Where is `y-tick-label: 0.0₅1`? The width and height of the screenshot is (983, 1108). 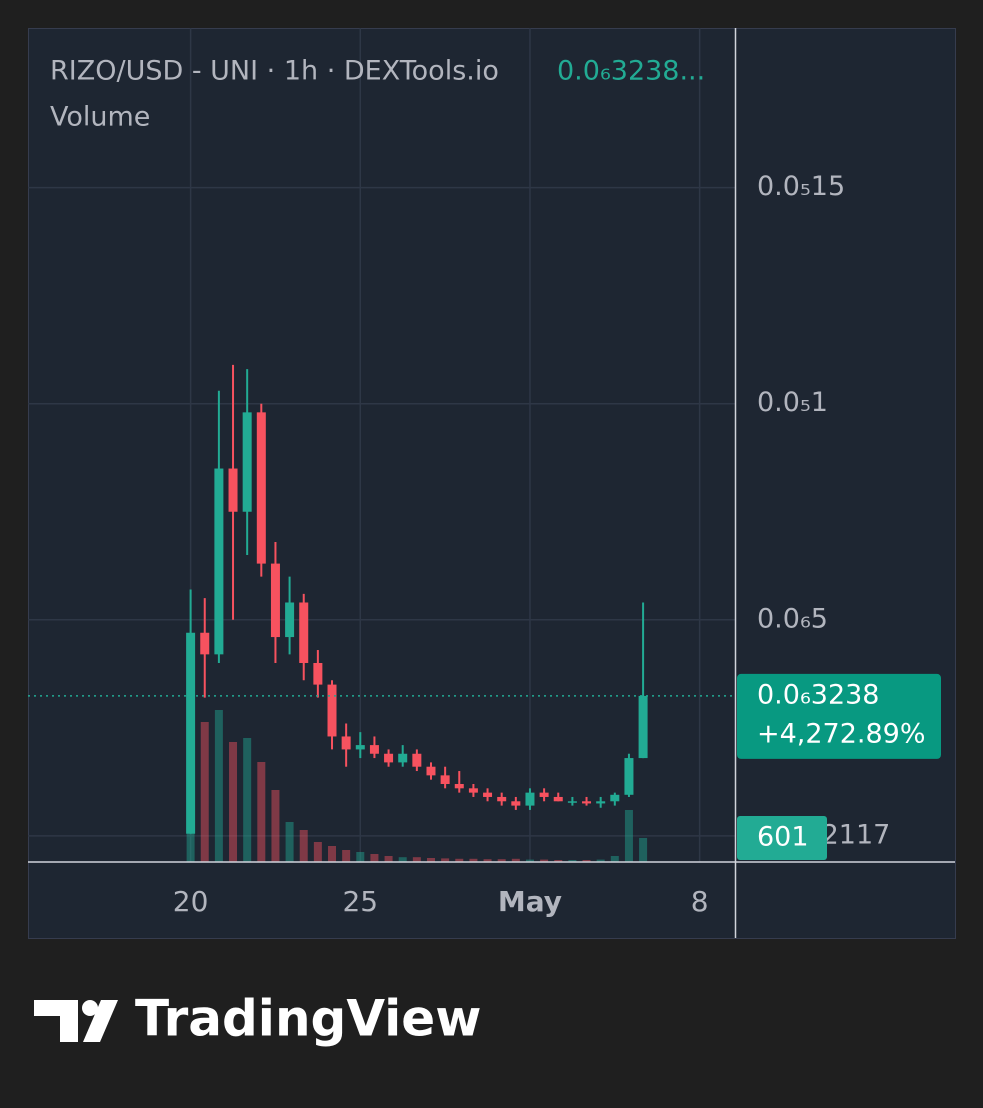 y-tick-label: 0.0₅1 is located at coordinates (792, 402).